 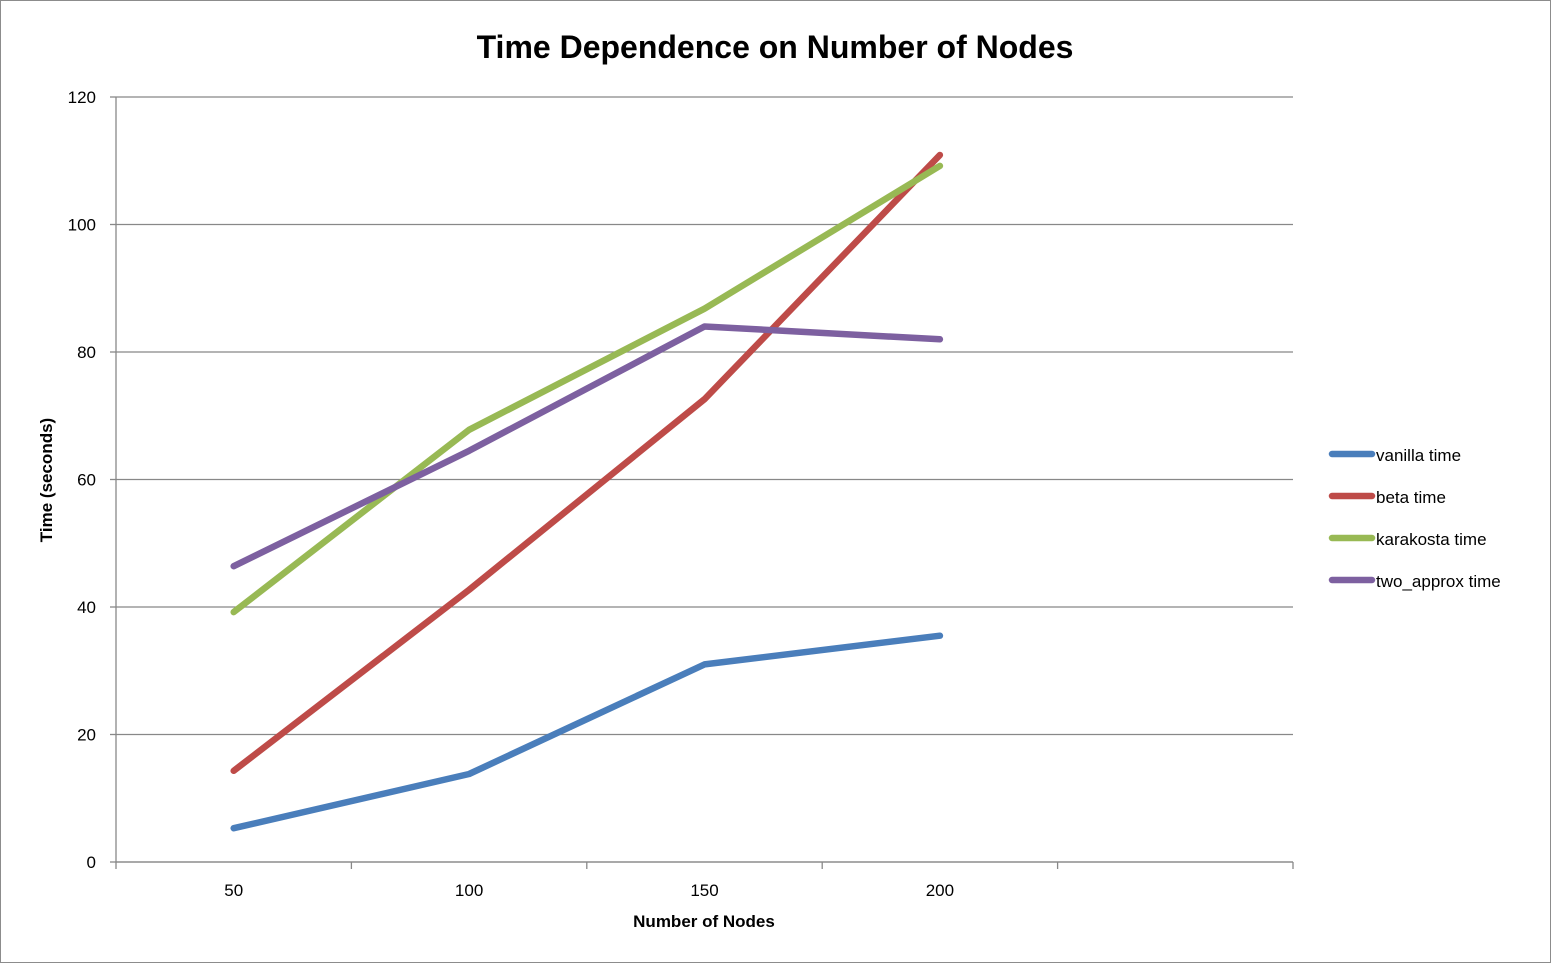 I want to click on legend-label-vanilla-time: vanilla time, so click(x=1418, y=455).